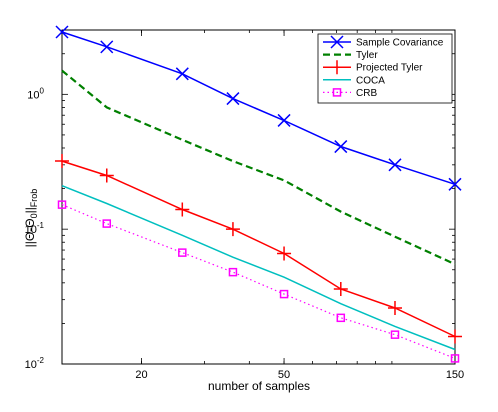 The image size is (498, 412). Describe the element at coordinates (41, 225) in the screenshot. I see `y-tick-label-exponent: -1` at that location.